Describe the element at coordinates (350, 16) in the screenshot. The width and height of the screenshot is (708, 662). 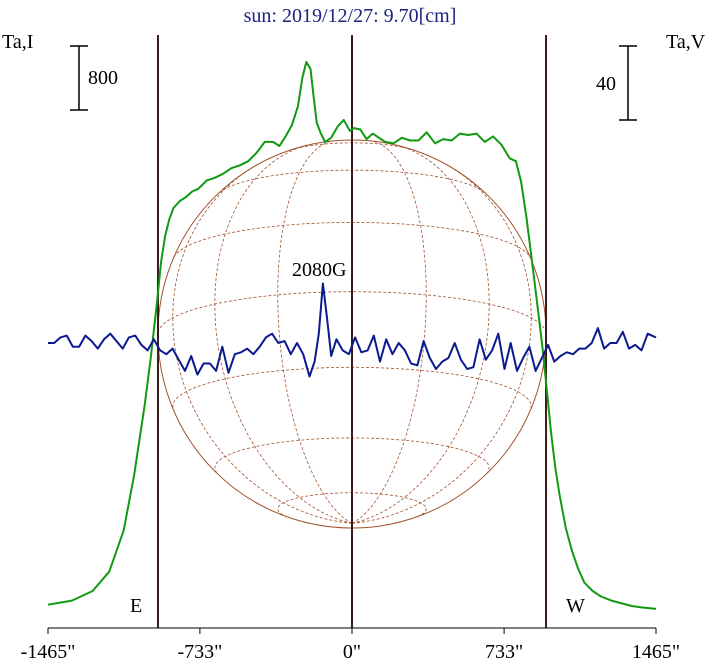
I see `chart-title: sun: 2019/12/27: 9.70[cm]` at that location.